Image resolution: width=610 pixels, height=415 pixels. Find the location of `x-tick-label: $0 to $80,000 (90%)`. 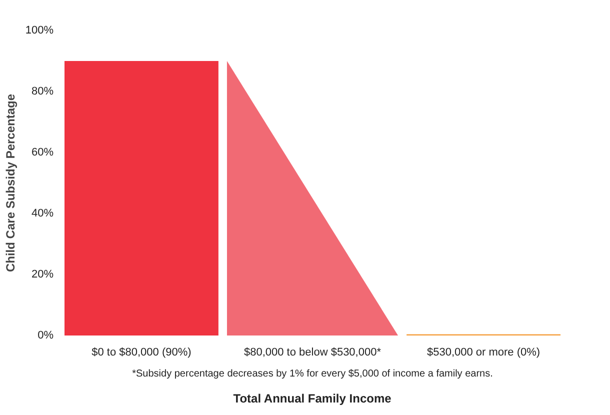

x-tick-label: $0 to $80,000 (90%) is located at coordinates (142, 352).